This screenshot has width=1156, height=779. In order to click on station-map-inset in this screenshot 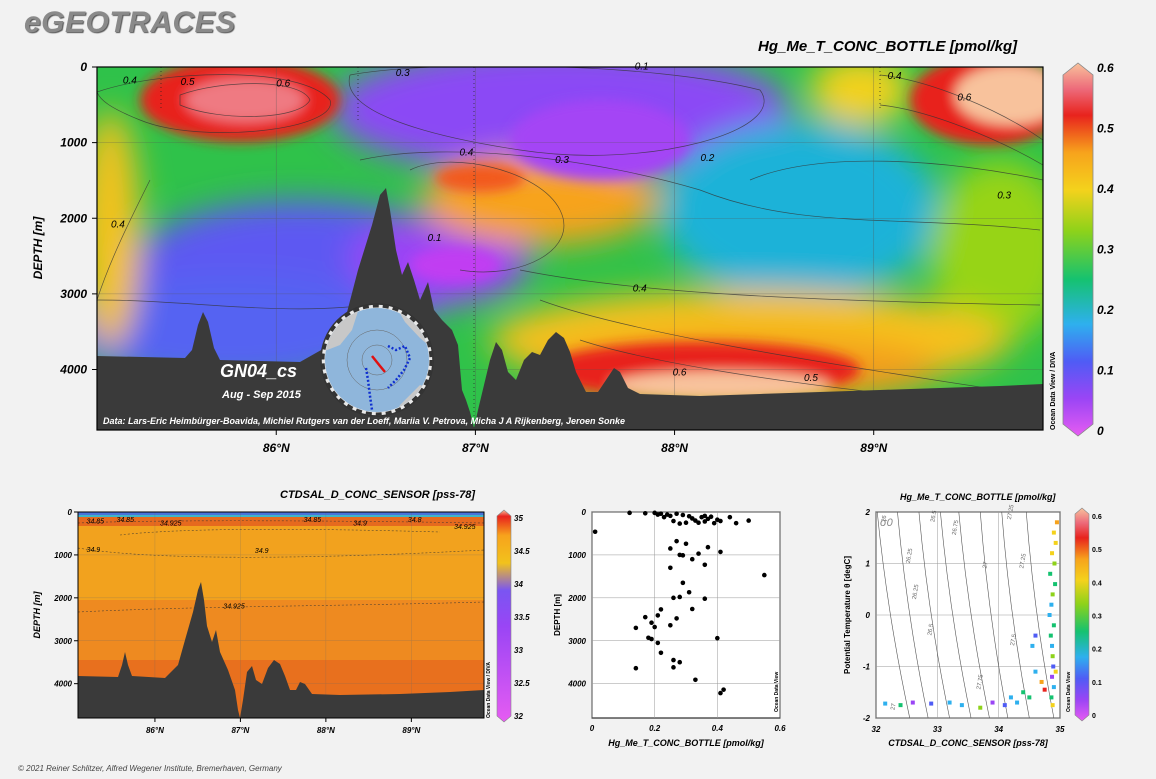, I will do `click(377, 360)`.